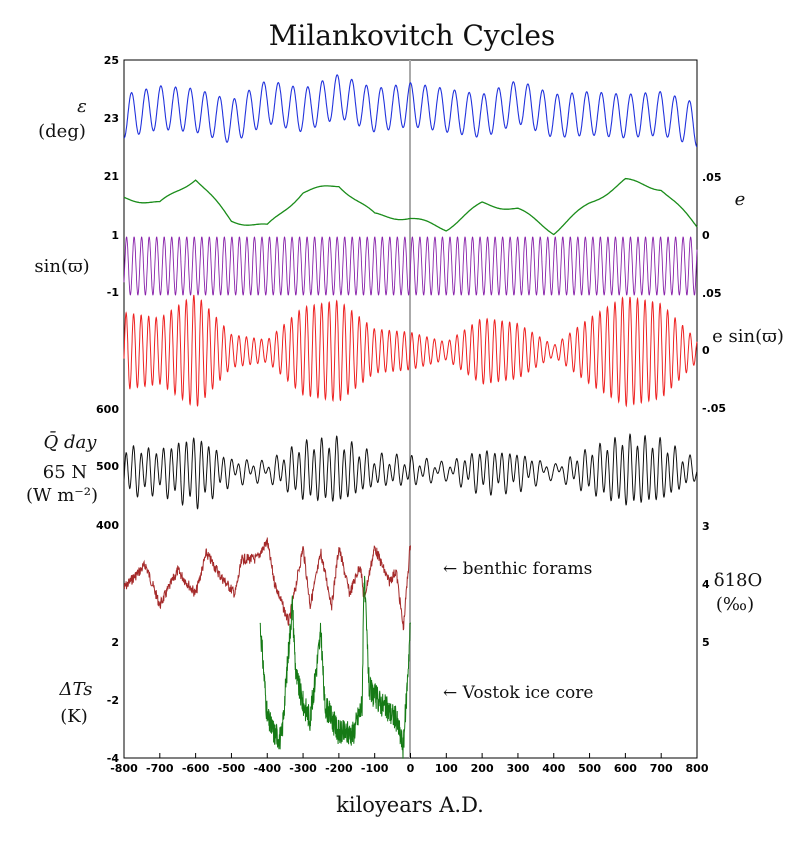 The width and height of the screenshot is (806, 841). I want to click on left-tick: 2, so click(115, 642).